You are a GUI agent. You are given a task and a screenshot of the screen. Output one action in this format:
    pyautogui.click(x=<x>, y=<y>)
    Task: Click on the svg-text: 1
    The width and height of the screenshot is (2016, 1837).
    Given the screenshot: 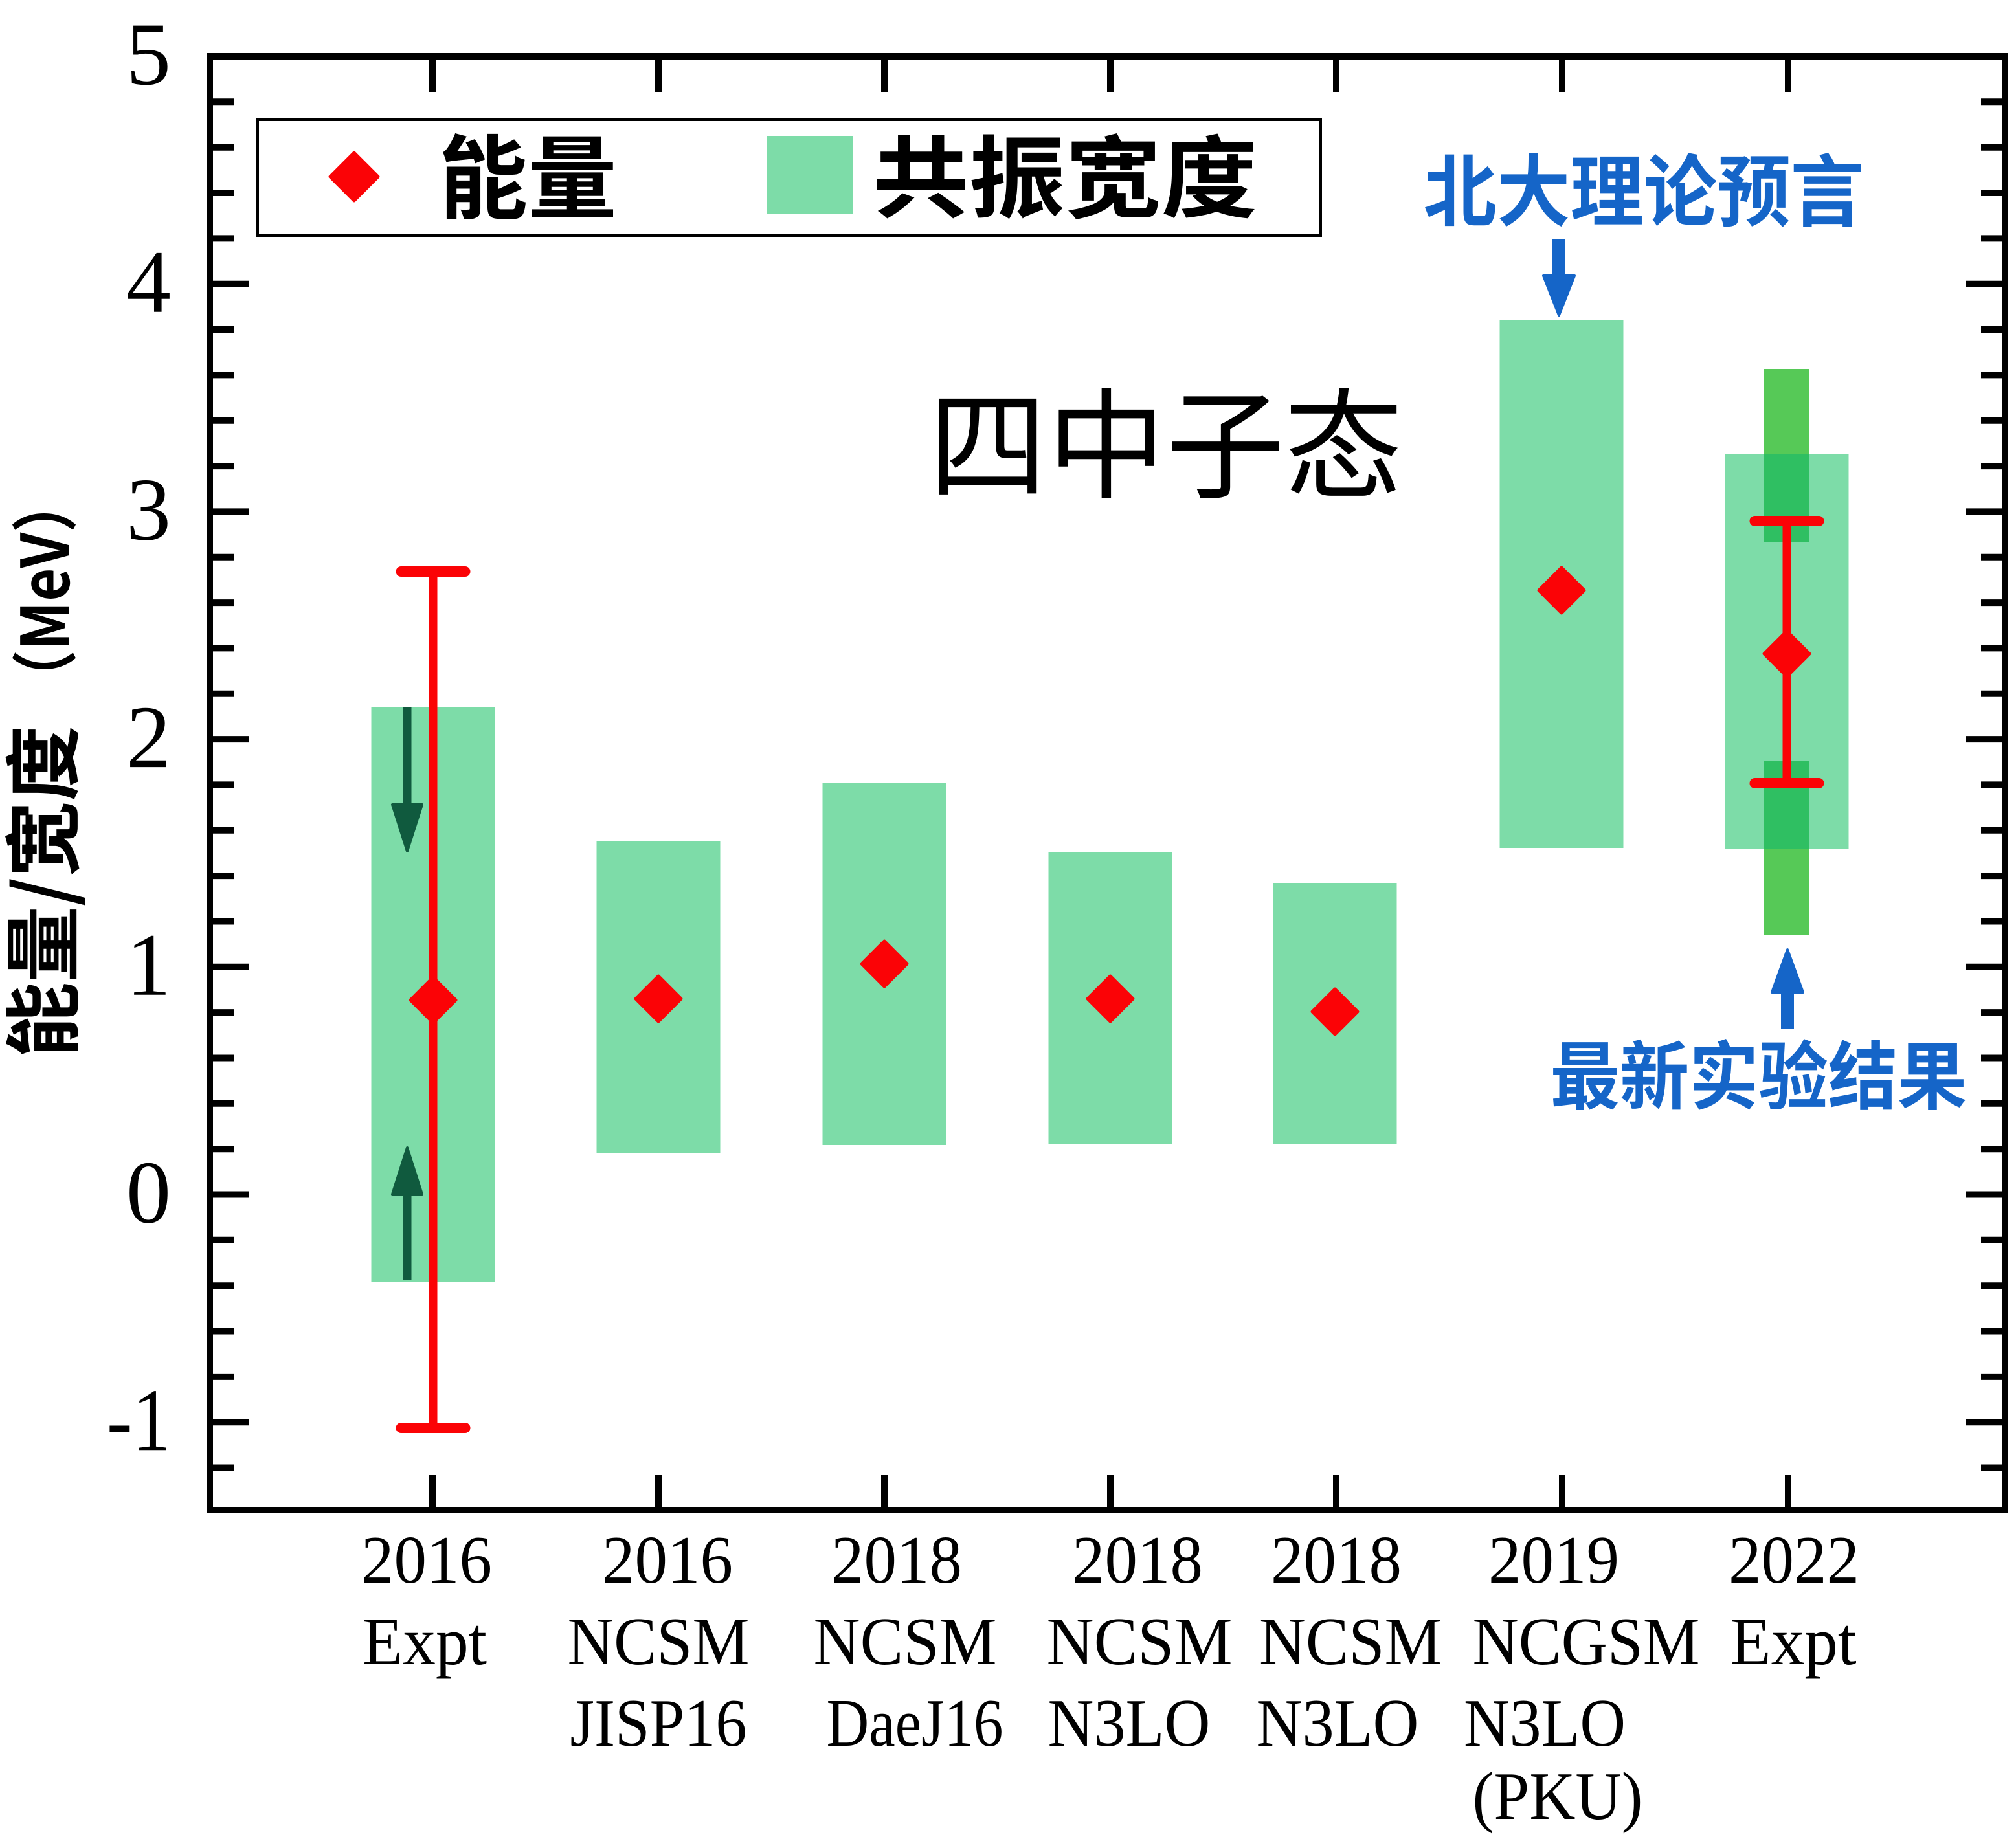 What is the action you would take?
    pyautogui.click(x=149, y=964)
    